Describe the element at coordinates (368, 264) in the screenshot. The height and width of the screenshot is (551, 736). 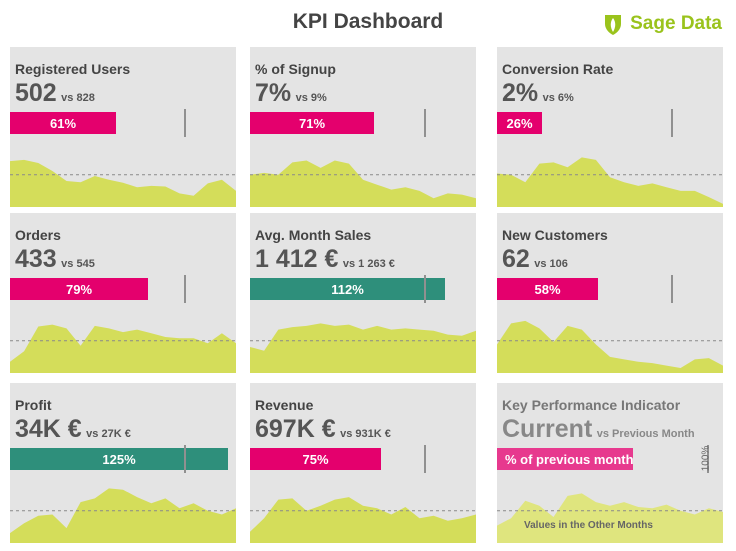
I see `previous-value: vs 1 263 €` at that location.